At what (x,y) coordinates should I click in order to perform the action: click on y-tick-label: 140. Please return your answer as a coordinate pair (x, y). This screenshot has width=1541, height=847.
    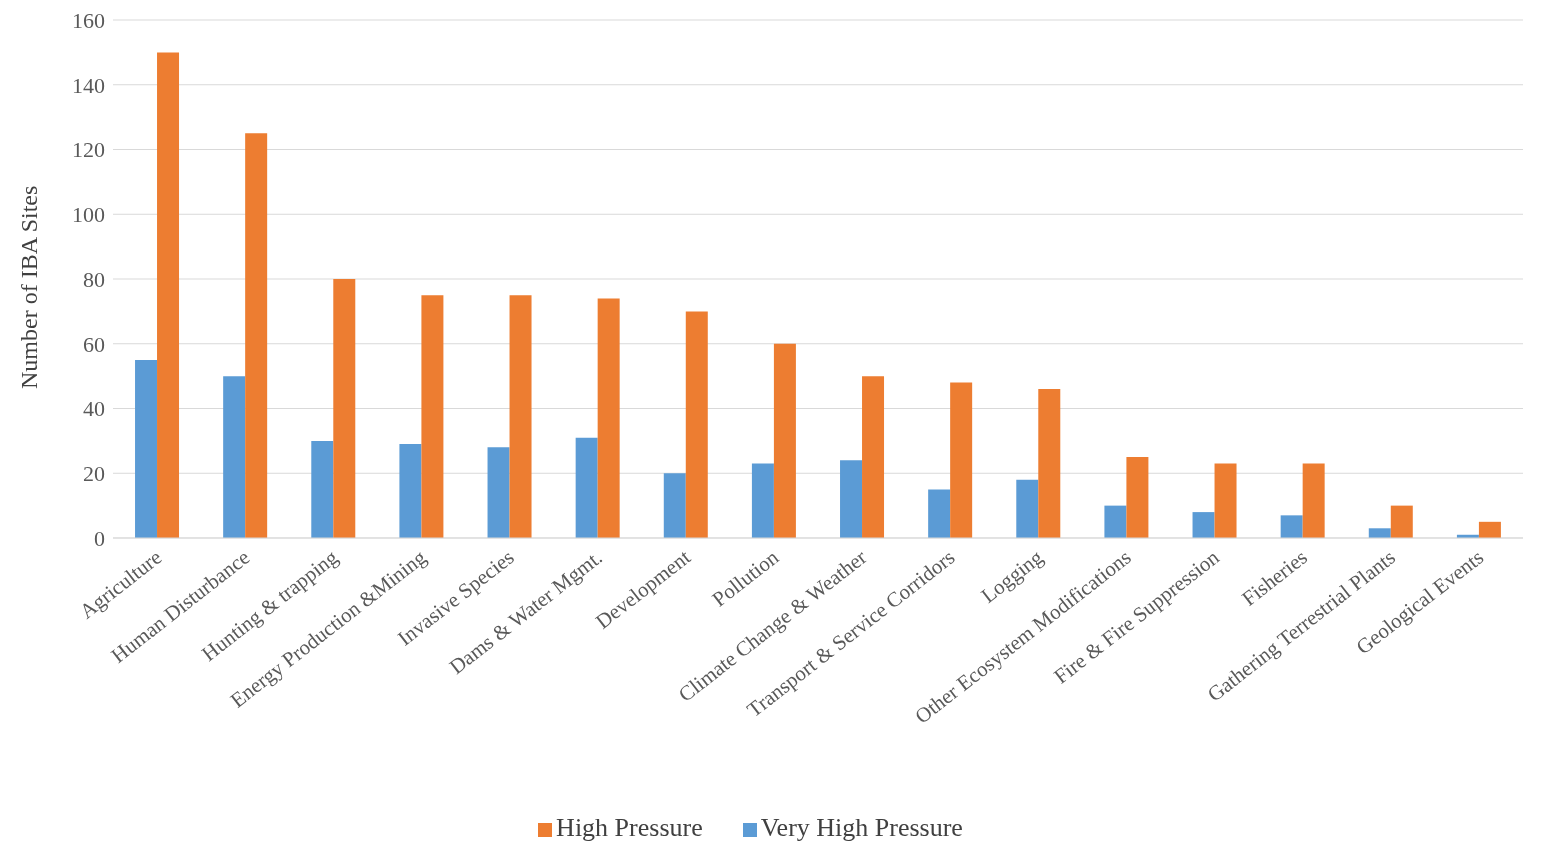
    Looking at the image, I should click on (88, 85).